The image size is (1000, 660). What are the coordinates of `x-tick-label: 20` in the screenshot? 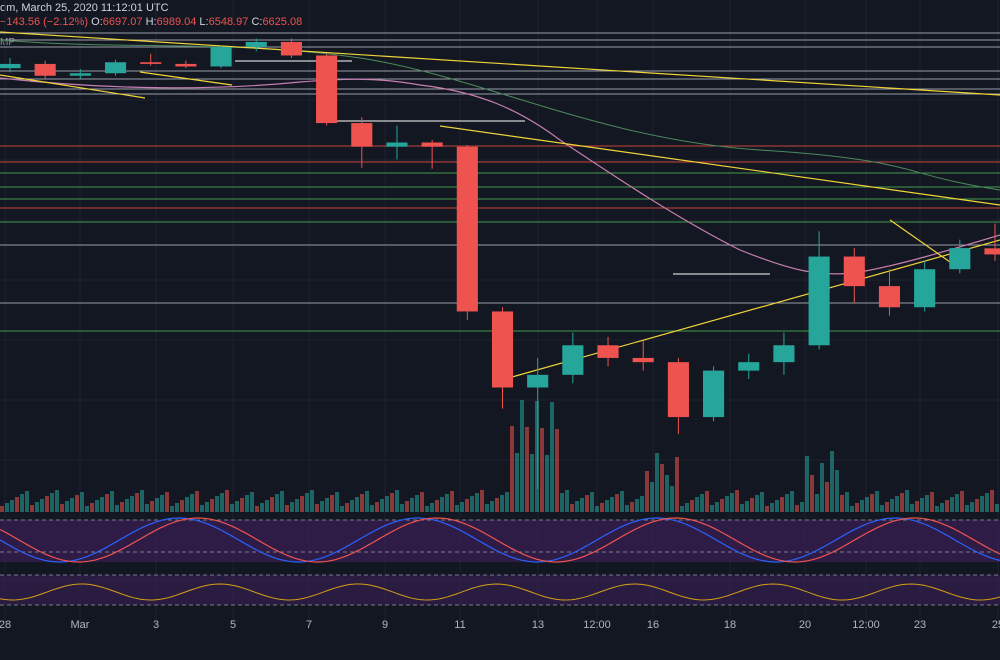 It's located at (805, 625).